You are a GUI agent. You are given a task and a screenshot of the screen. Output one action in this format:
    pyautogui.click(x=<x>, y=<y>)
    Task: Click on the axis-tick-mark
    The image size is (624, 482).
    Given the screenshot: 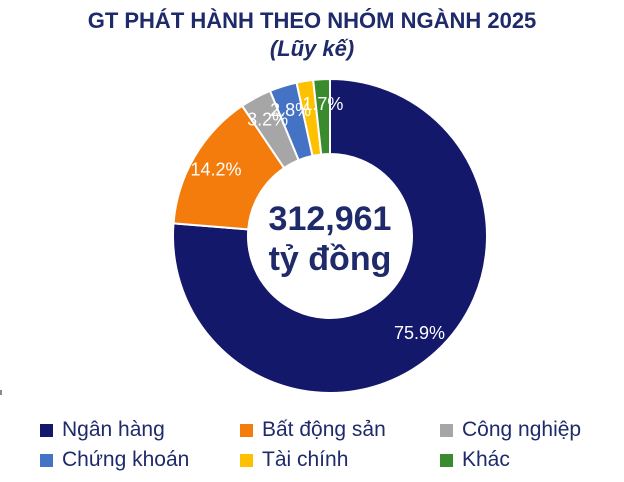 What is the action you would take?
    pyautogui.click(x=1, y=392)
    